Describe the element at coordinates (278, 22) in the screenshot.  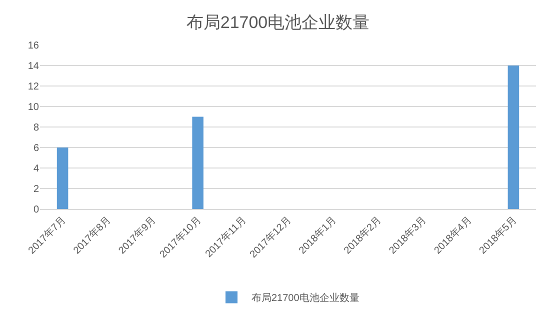
I see `chart-title: 布局21700电池企业数量` at that location.